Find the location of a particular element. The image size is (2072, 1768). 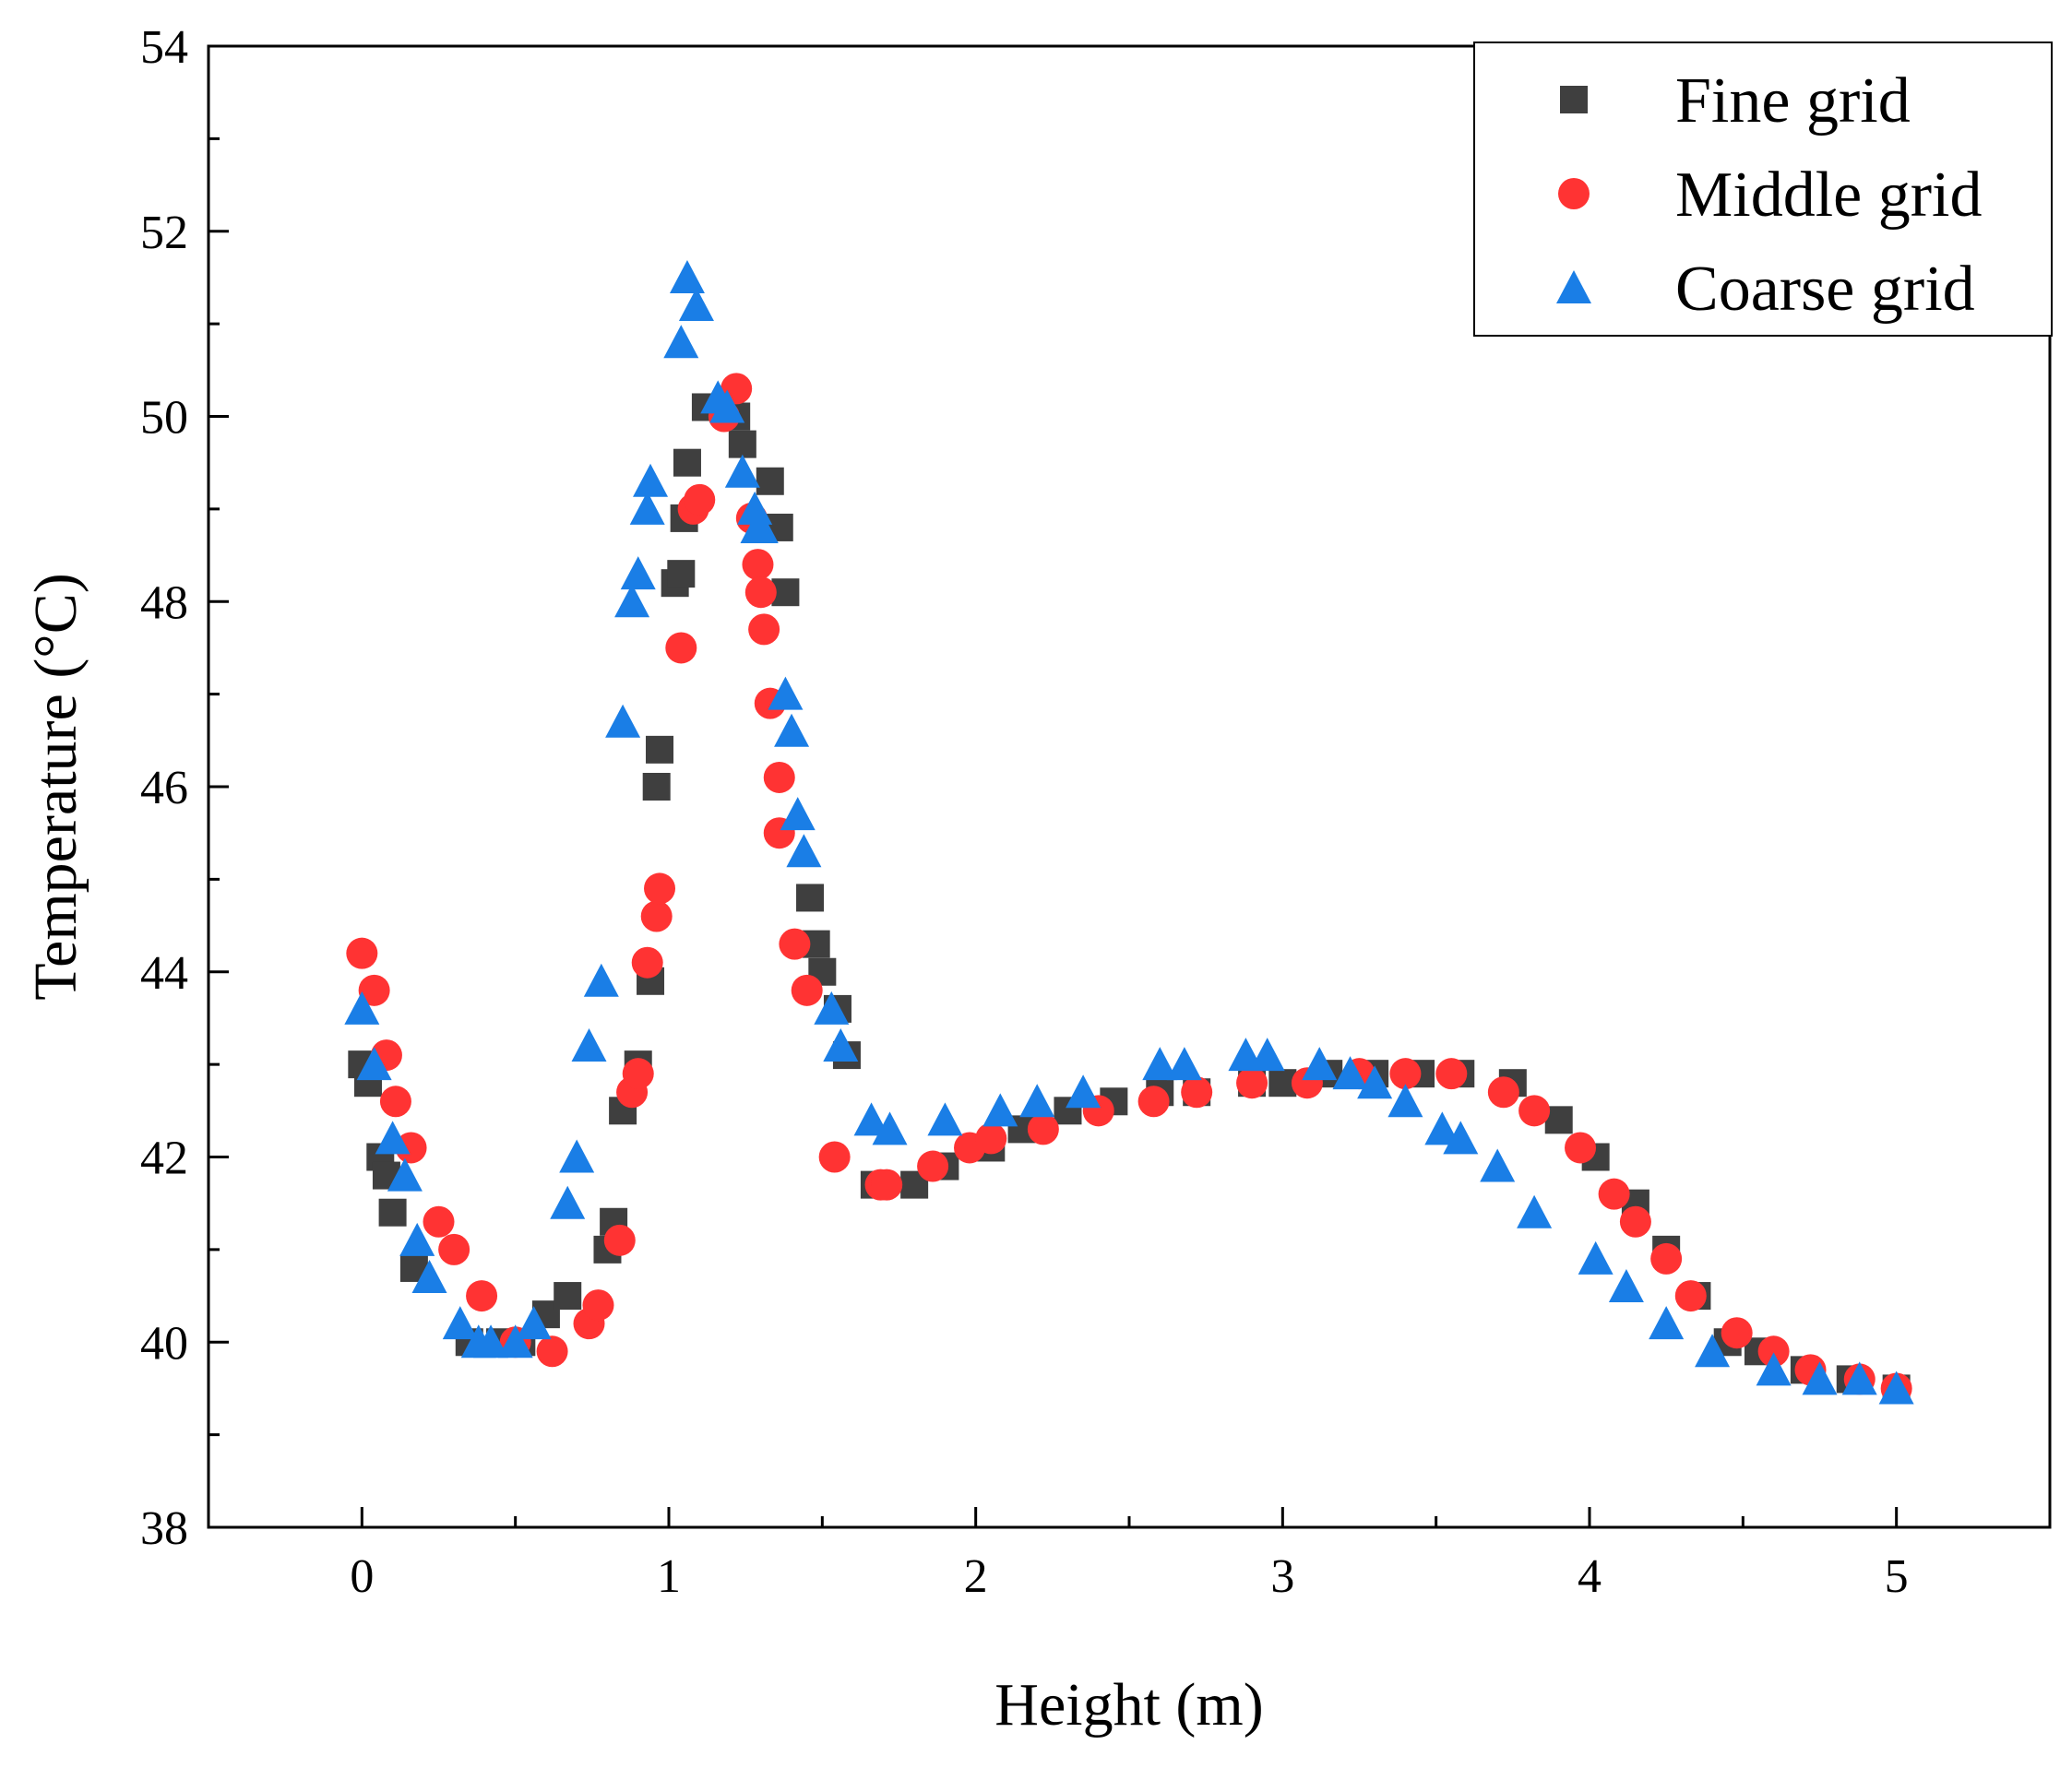

y-tick-label: 38 is located at coordinates (164, 1528).